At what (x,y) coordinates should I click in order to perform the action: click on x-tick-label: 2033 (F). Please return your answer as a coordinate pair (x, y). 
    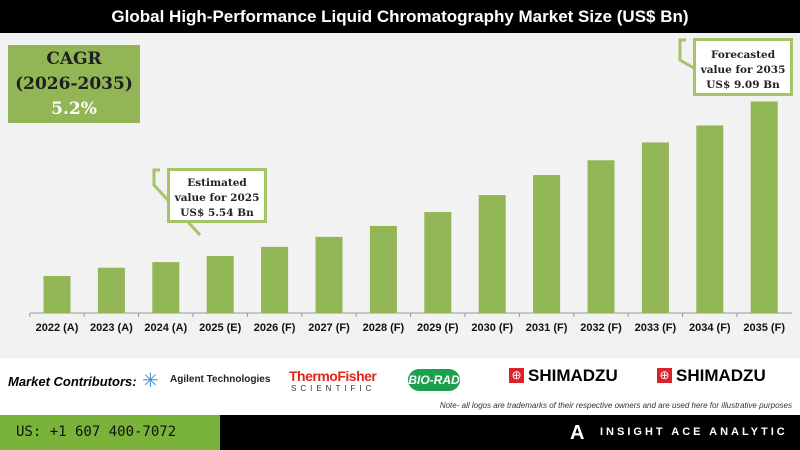
    Looking at the image, I should click on (656, 328).